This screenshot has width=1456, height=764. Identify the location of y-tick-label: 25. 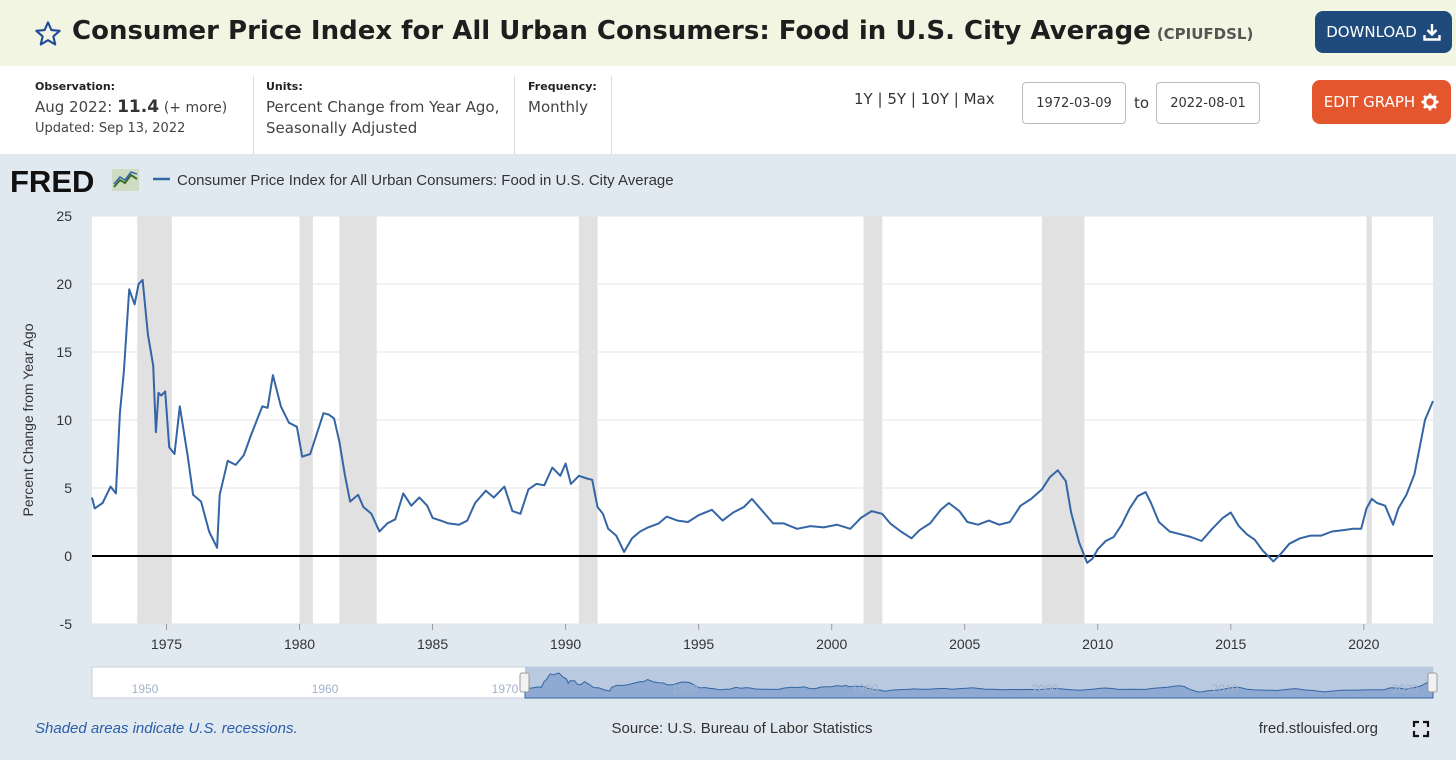
(64, 216).